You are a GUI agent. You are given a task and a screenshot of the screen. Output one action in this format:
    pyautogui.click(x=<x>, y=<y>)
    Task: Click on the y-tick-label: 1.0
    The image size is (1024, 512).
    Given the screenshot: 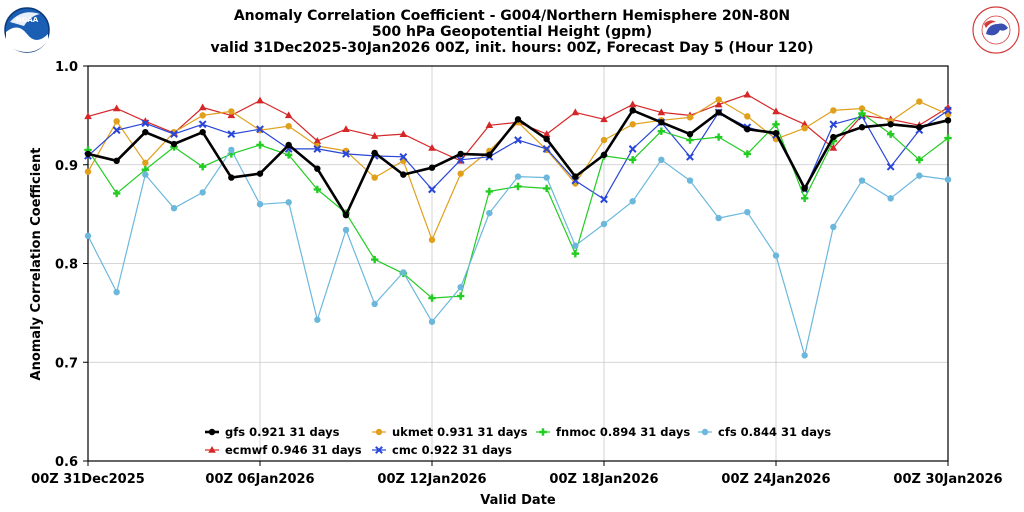 What is the action you would take?
    pyautogui.click(x=66, y=67)
    